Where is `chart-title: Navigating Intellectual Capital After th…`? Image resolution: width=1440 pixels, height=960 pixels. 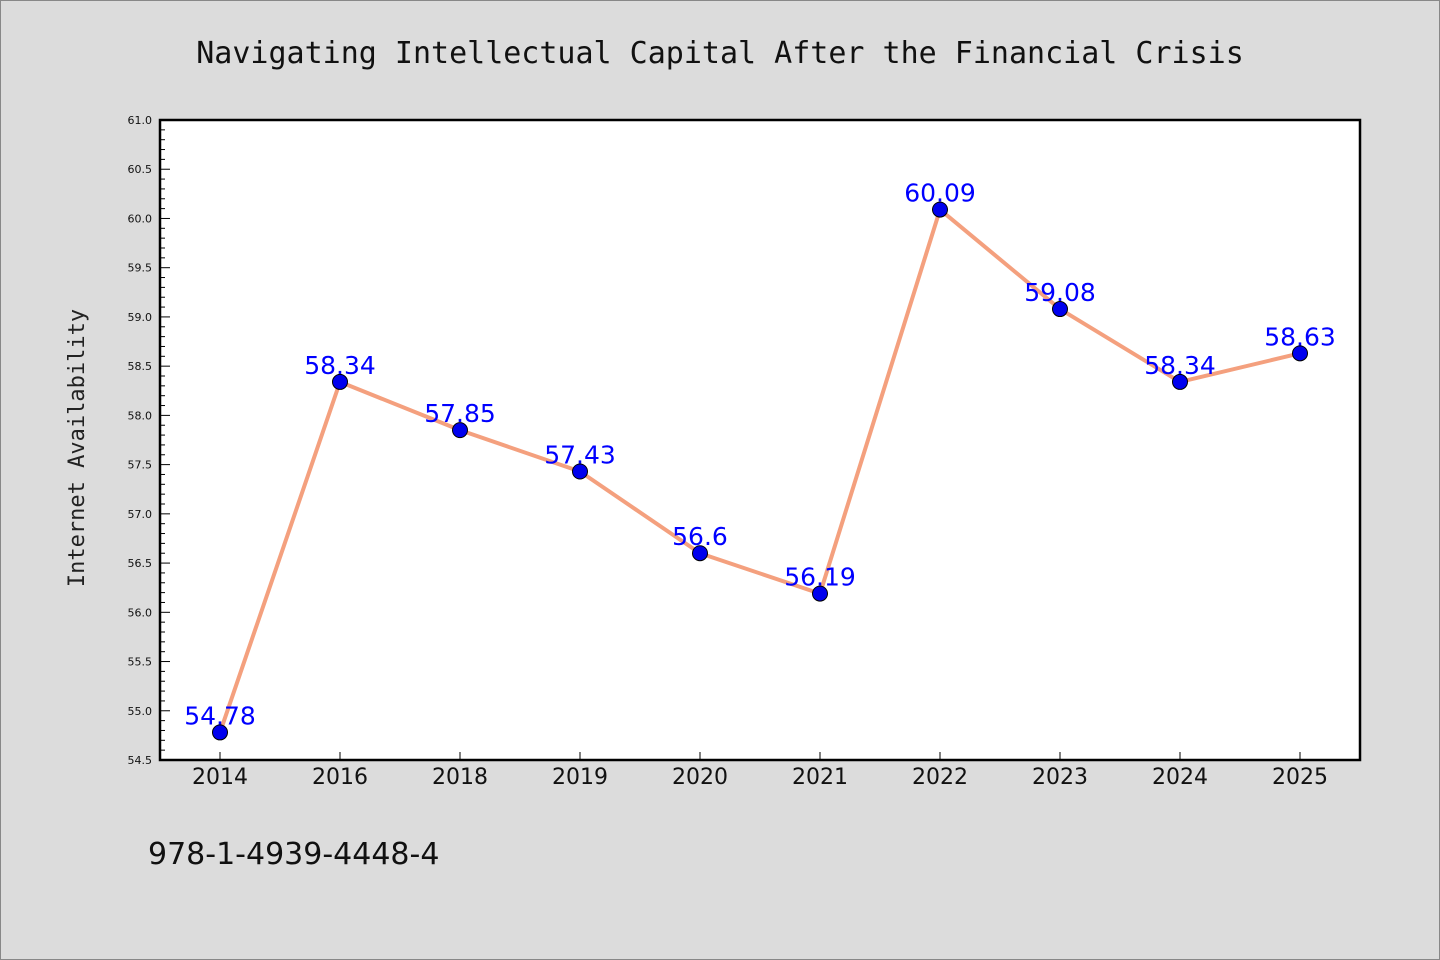 chart-title: Navigating Intellectual Capital After th… is located at coordinates (720, 53).